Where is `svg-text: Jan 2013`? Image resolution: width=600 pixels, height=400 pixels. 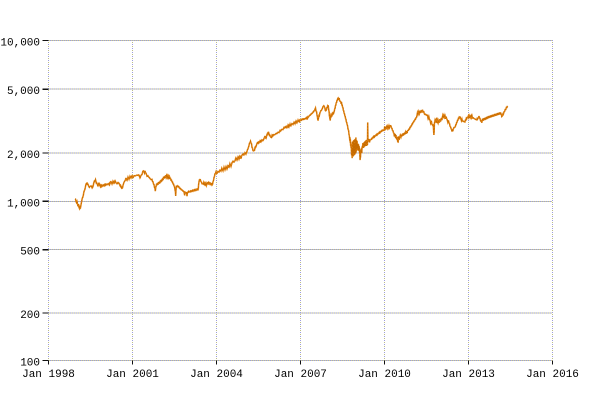
svg-text: Jan 2013 is located at coordinates (468, 375).